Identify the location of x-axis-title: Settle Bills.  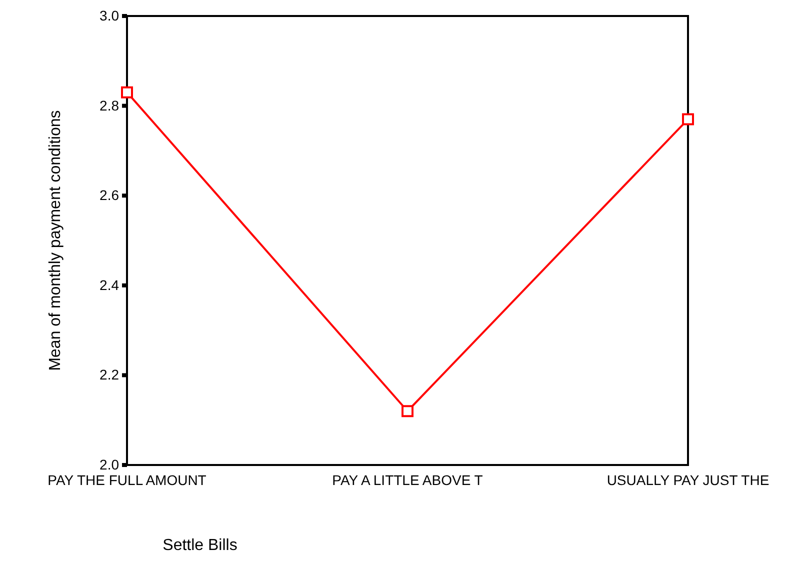
(200, 545).